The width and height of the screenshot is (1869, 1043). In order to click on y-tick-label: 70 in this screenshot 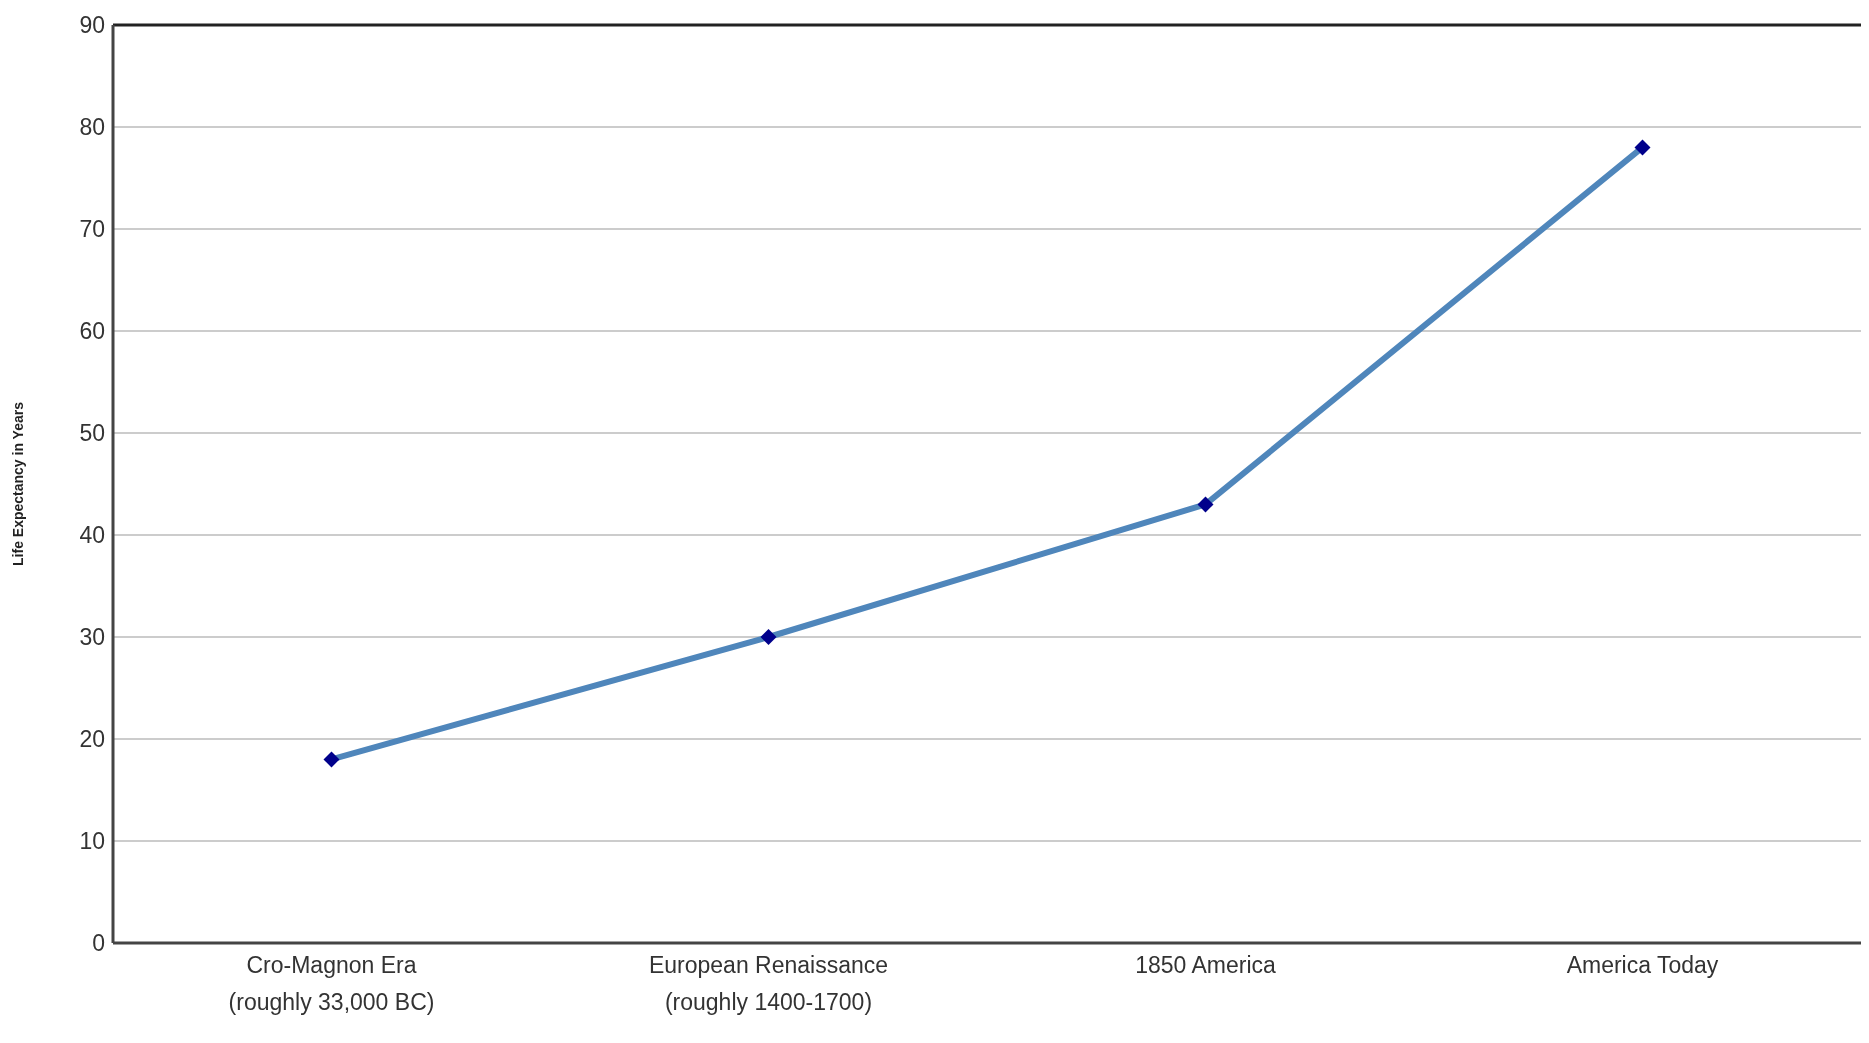, I will do `click(92, 229)`.